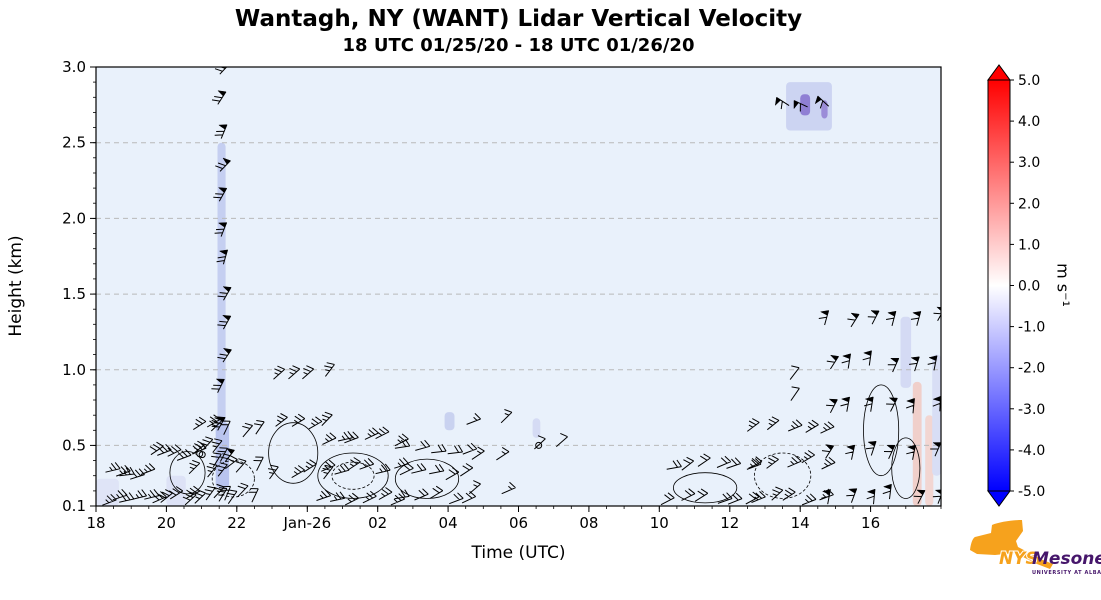  I want to click on svg-text: Jan-26, so click(306, 523).